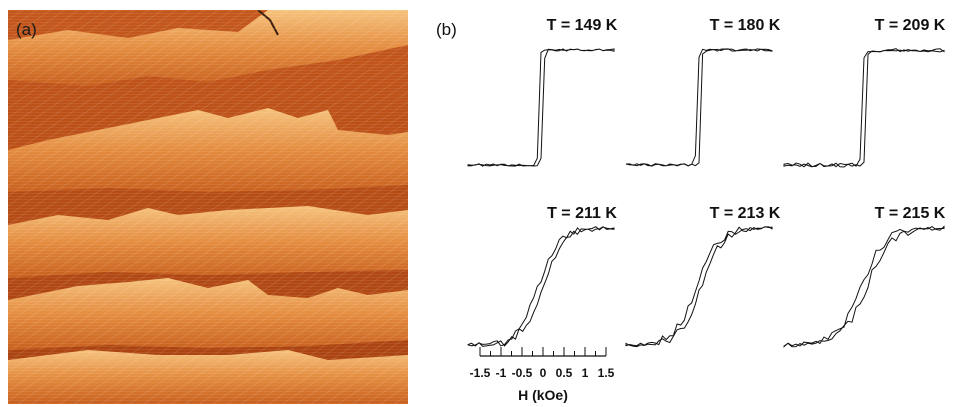 This screenshot has height=407, width=967. Describe the element at coordinates (745, 25) in the screenshot. I see `temperature-label-2: T = 180 K` at that location.